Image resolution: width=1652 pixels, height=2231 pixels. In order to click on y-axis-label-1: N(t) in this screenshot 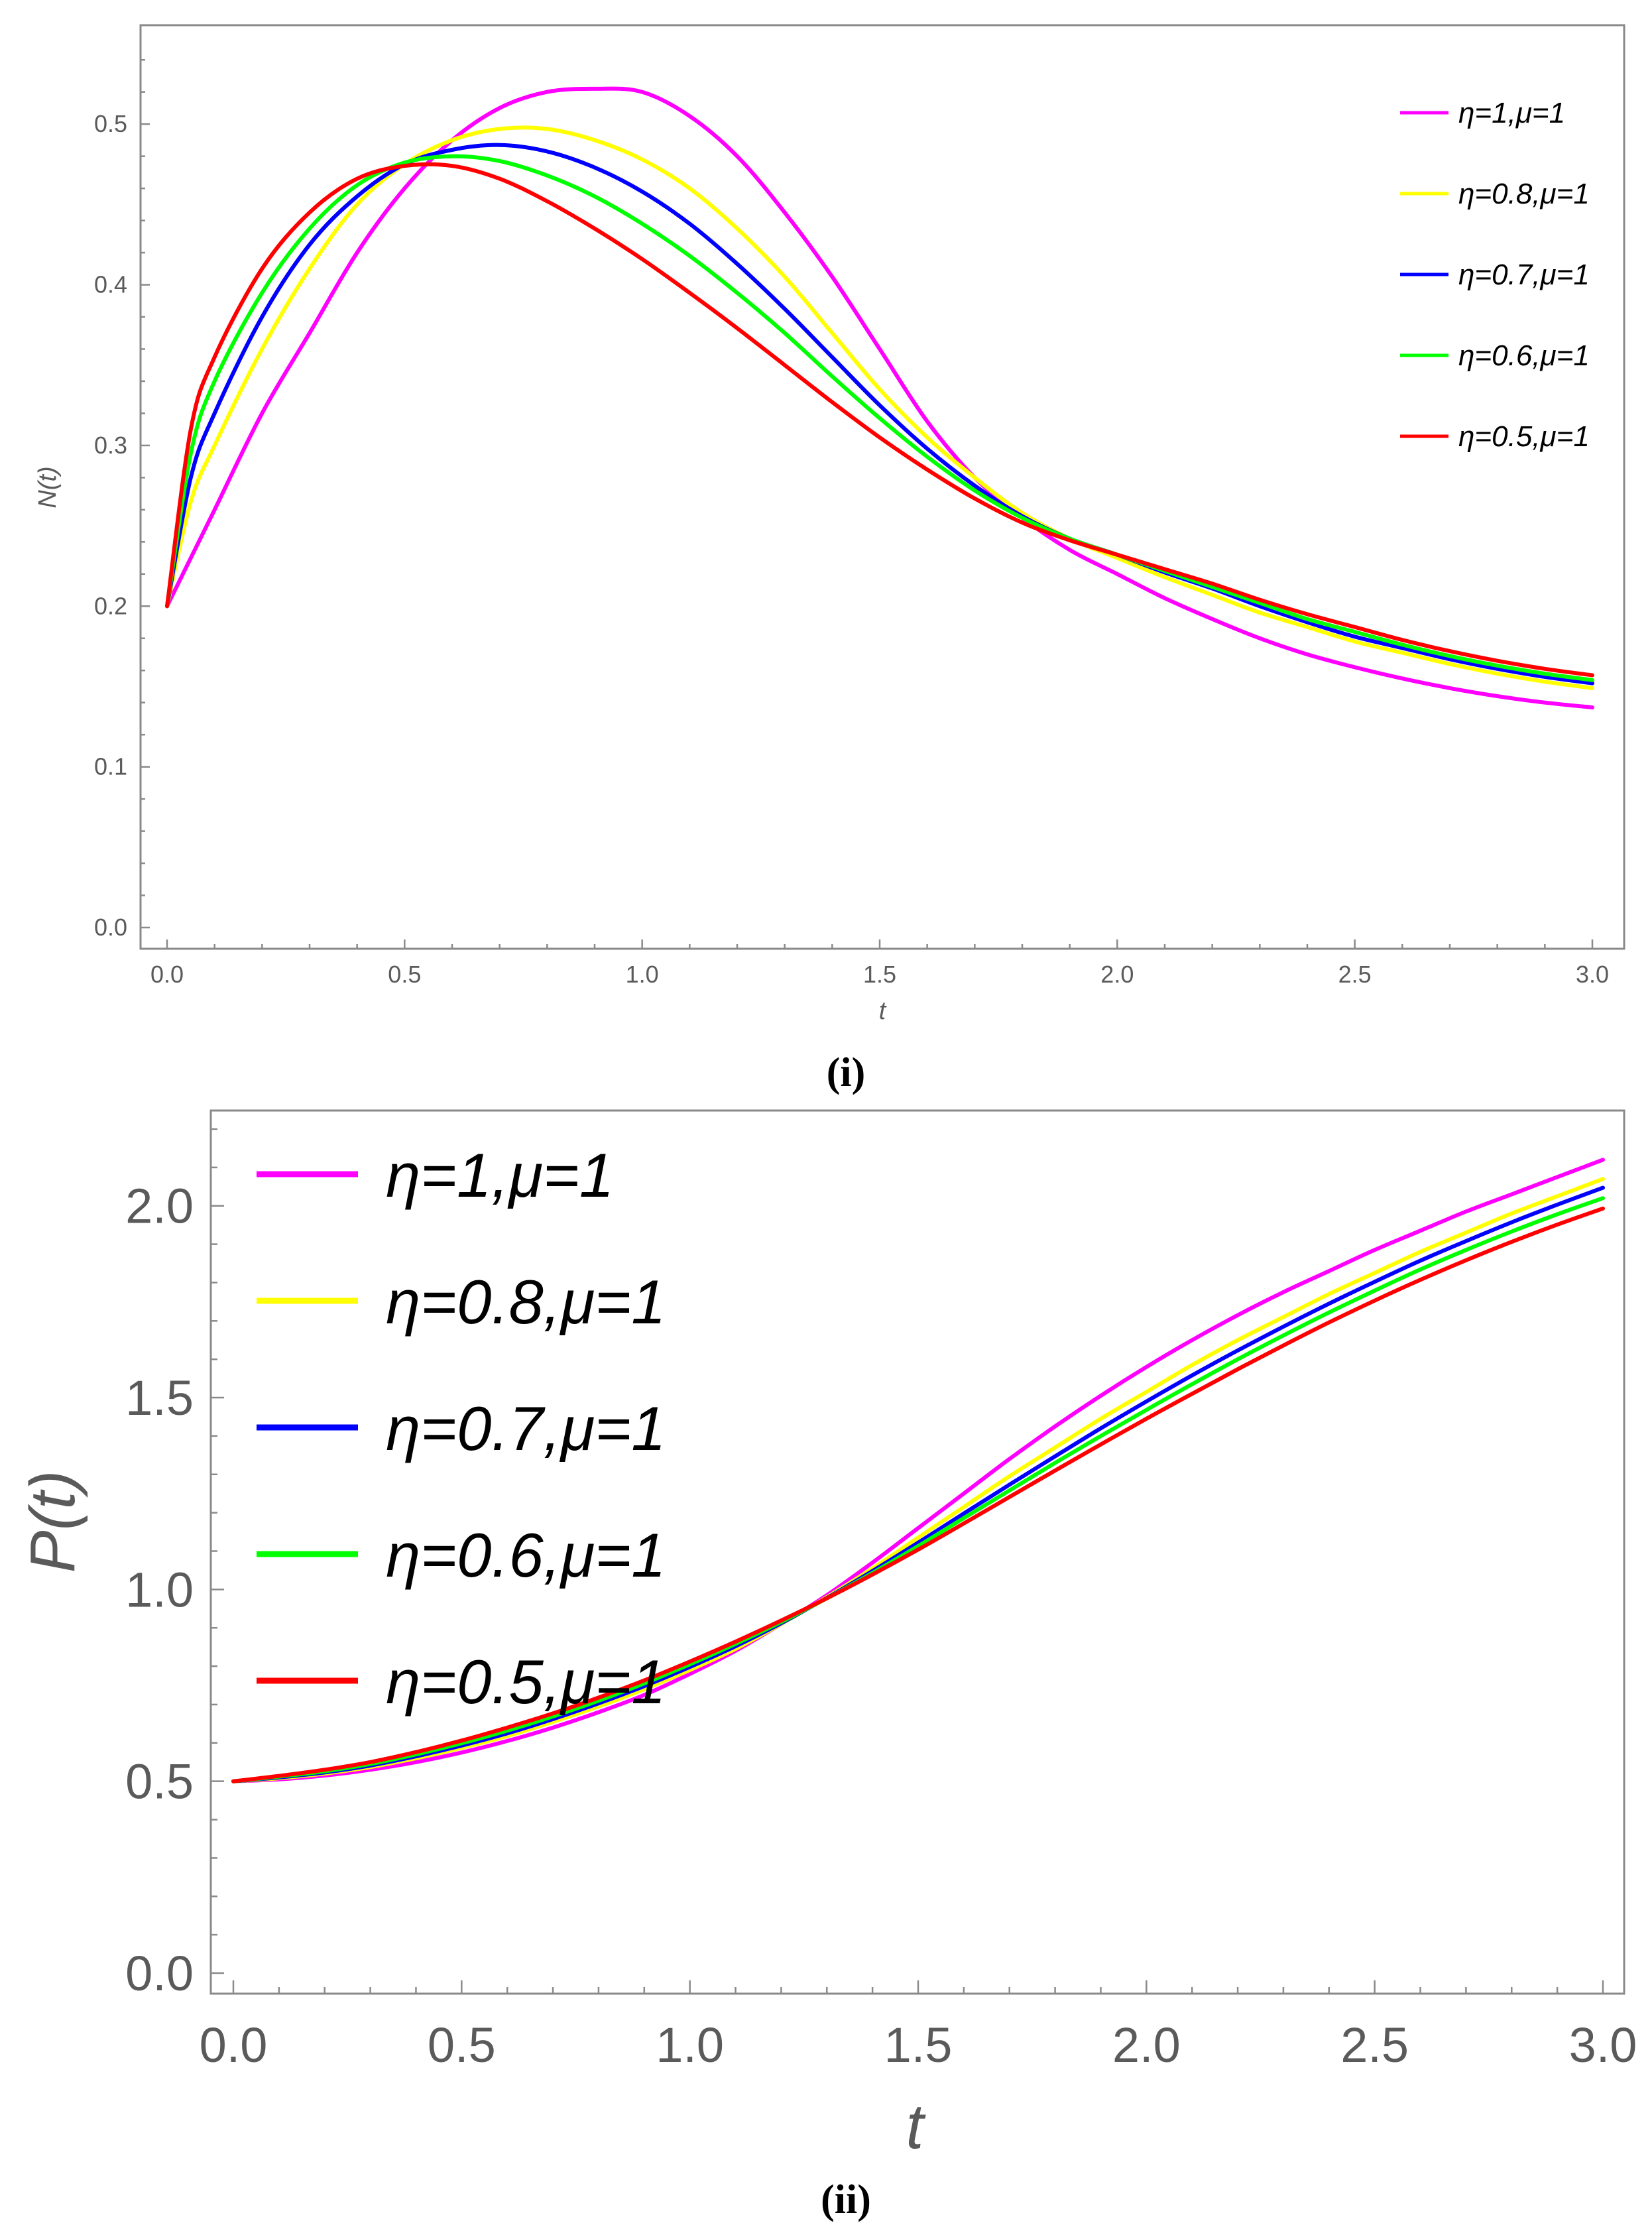, I will do `click(48, 487)`.